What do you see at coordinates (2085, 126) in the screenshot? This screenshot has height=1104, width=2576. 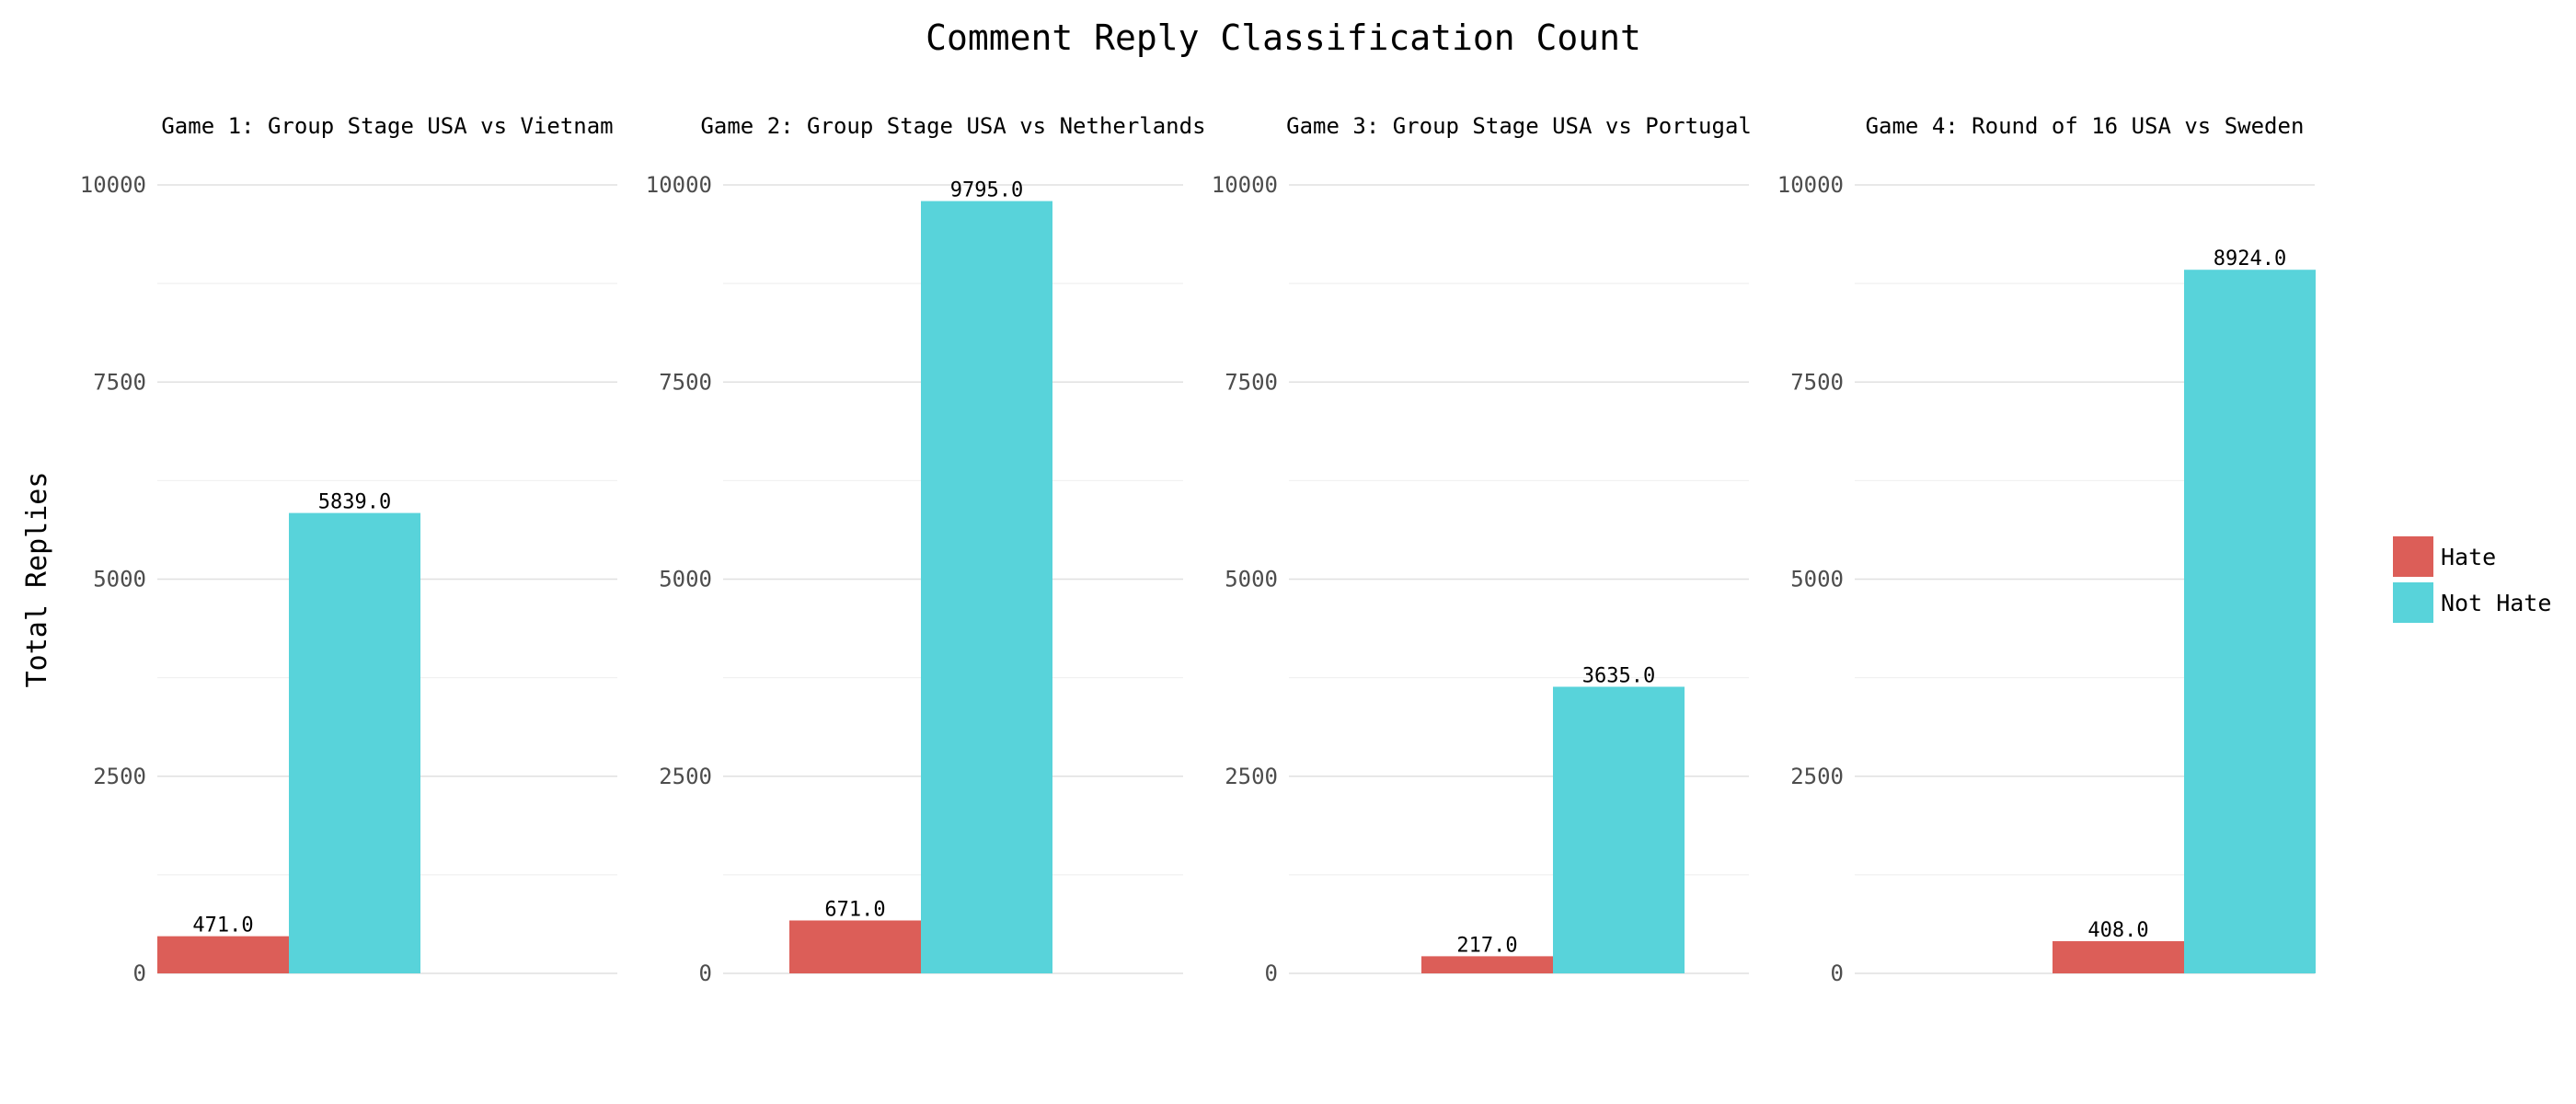 I see `panel-title: Game 4: Round of 16 USA vs Sweden` at bounding box center [2085, 126].